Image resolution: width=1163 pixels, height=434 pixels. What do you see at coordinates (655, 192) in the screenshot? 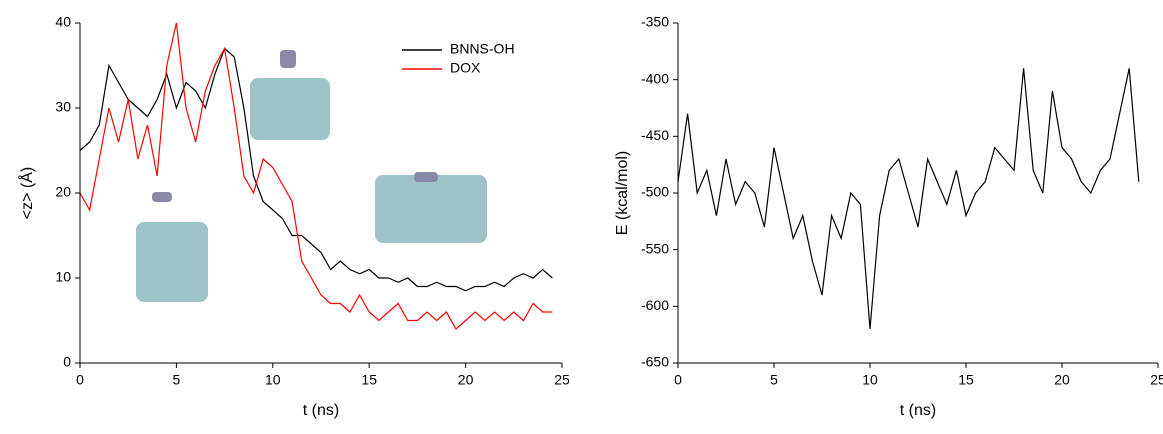
I see `y-tick-label: -500` at bounding box center [655, 192].